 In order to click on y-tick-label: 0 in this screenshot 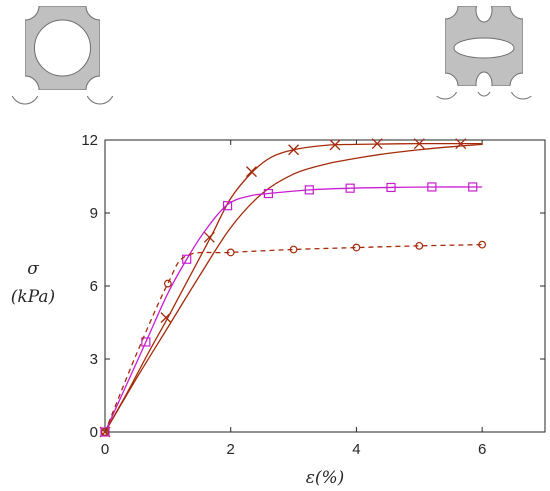, I will do `click(94, 432)`.